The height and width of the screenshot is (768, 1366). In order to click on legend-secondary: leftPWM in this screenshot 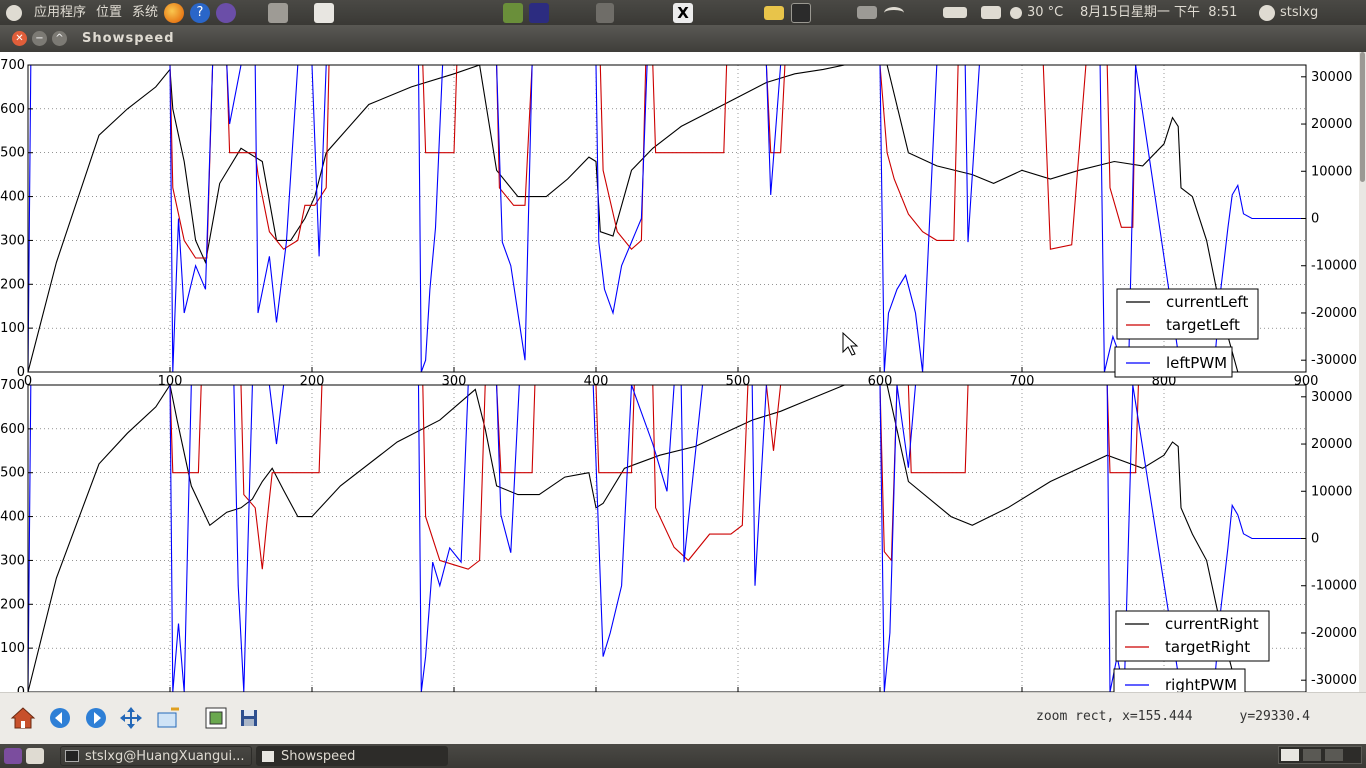, I will do `click(1173, 362)`.